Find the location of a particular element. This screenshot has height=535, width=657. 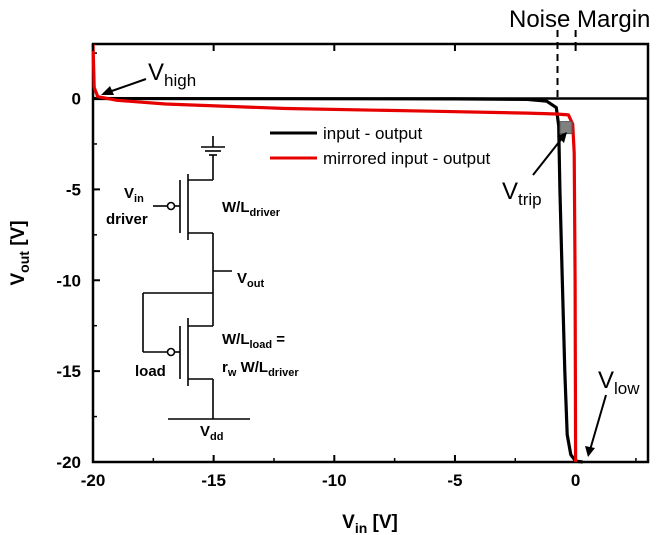

circuit-vin-label: Vin is located at coordinates (134, 195).